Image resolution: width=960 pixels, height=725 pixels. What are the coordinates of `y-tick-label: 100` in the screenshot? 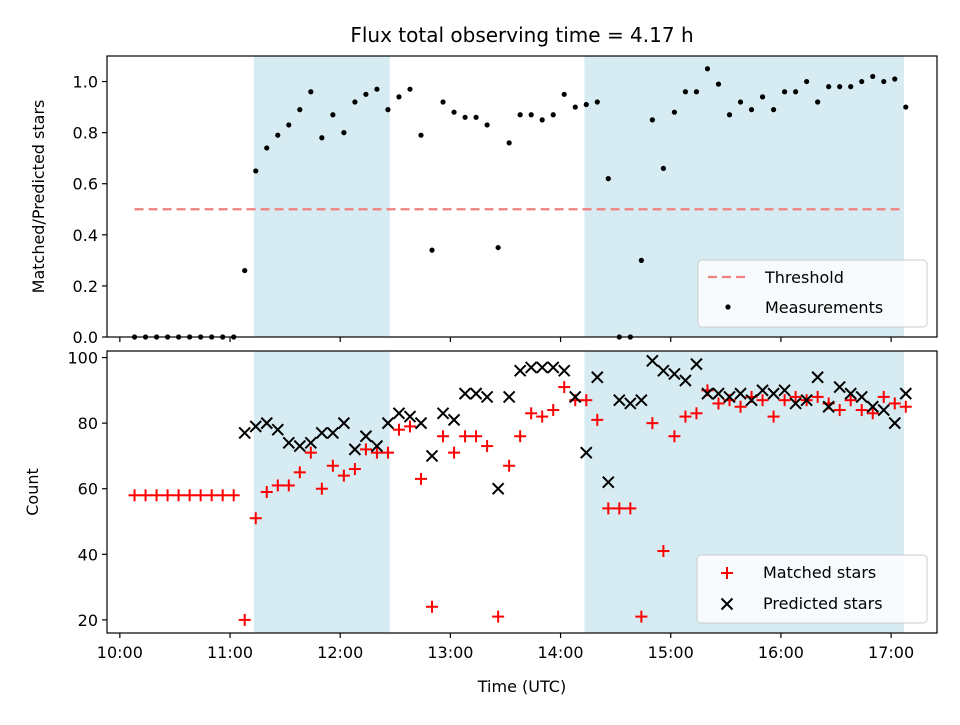 It's located at (82, 358).